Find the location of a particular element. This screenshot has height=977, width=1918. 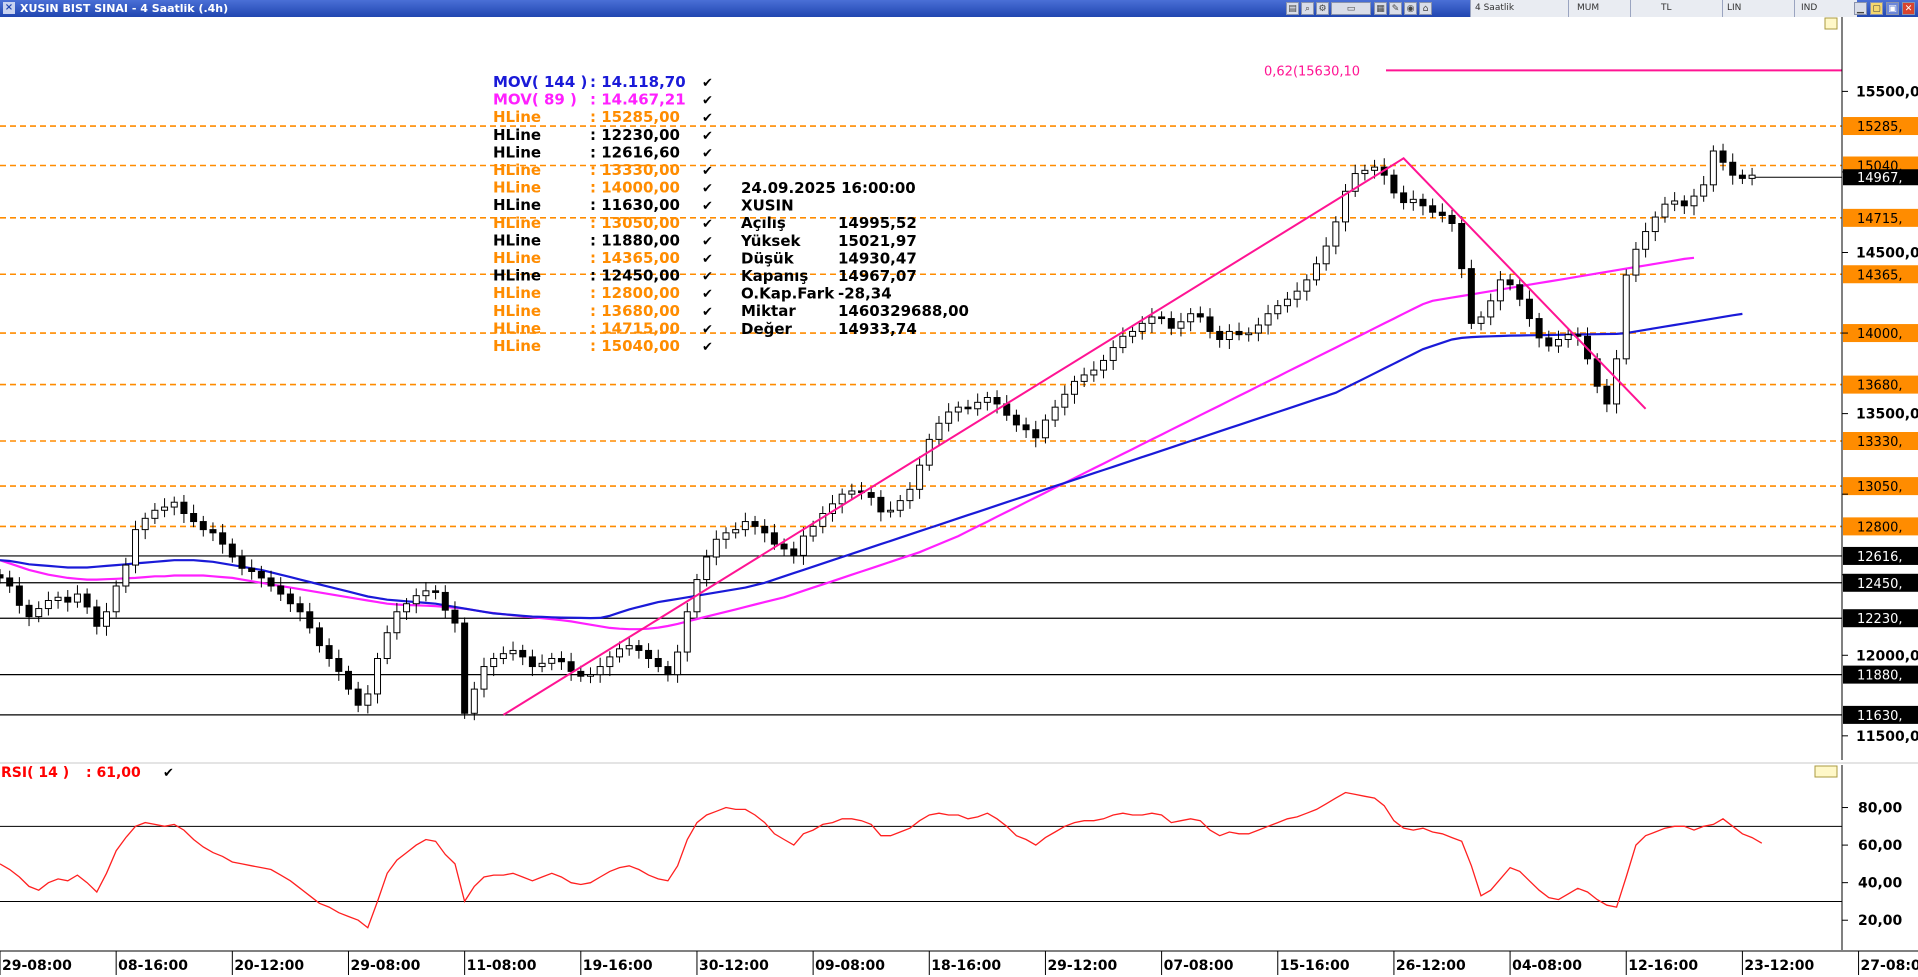

info-value: 15021,97 is located at coordinates (877, 241).